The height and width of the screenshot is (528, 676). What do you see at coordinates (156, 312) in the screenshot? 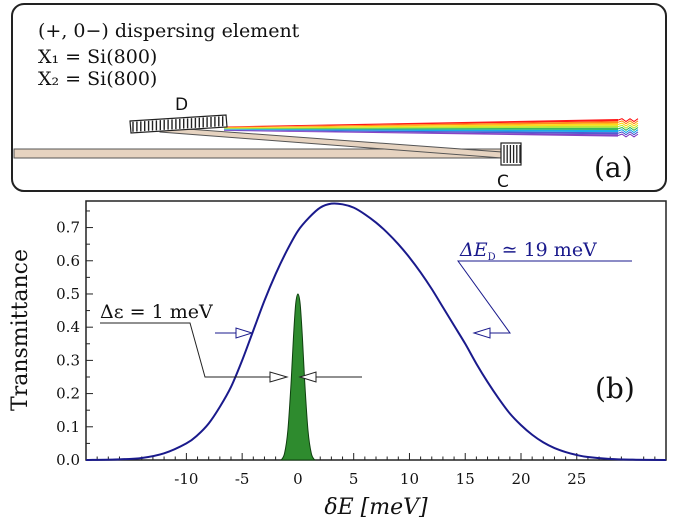
I see `narrow-width-label: Δε = 1 meV` at bounding box center [156, 312].